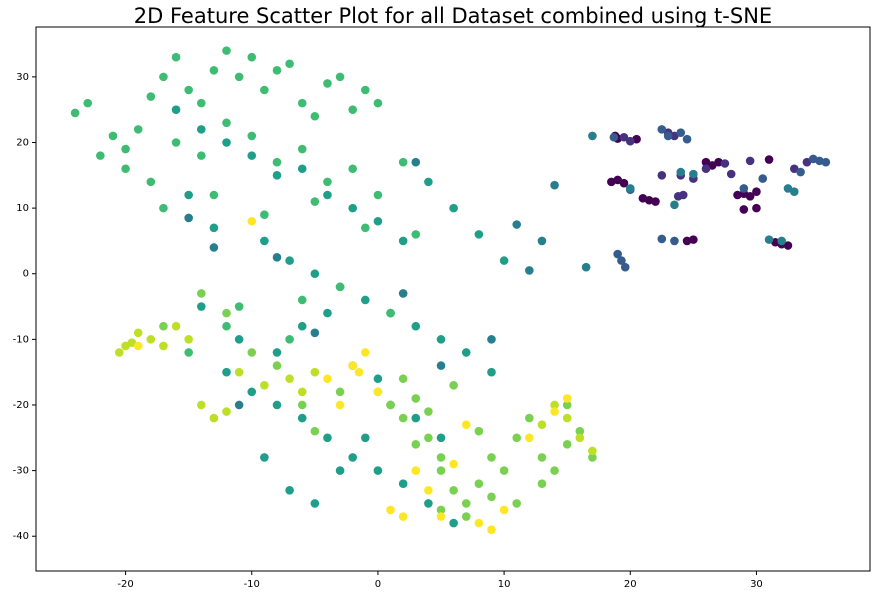 The height and width of the screenshot is (599, 879). I want to click on x-tick-label: -10, so click(252, 584).